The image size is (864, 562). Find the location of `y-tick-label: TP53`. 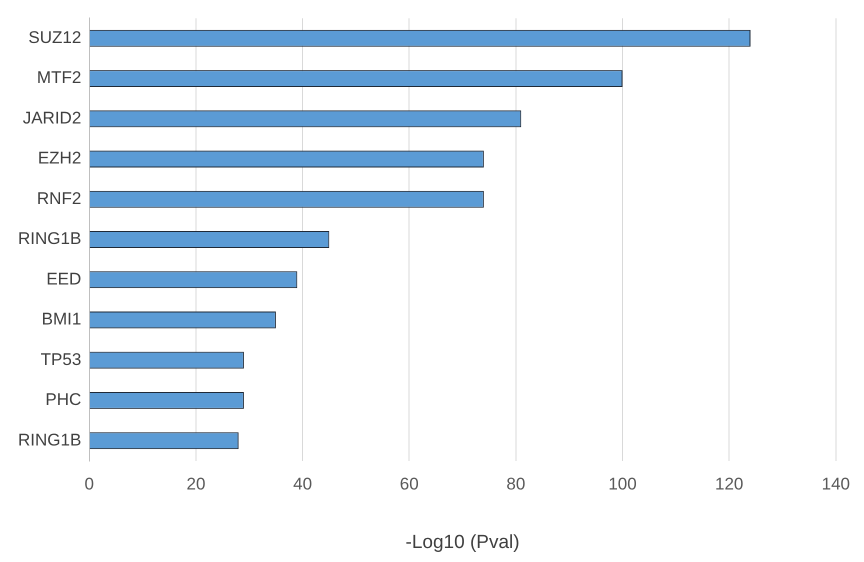

y-tick-label: TP53 is located at coordinates (61, 359).